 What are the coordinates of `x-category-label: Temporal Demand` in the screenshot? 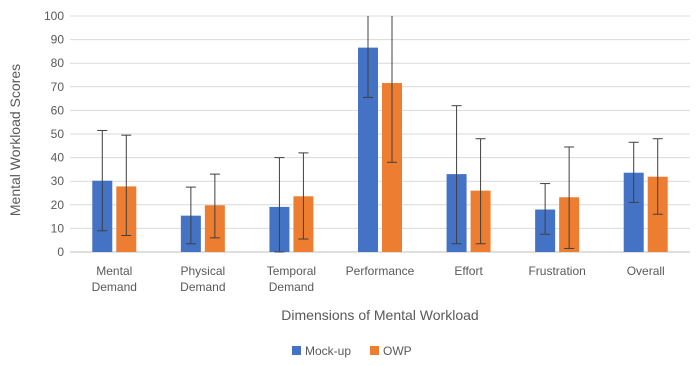 It's located at (291, 279).